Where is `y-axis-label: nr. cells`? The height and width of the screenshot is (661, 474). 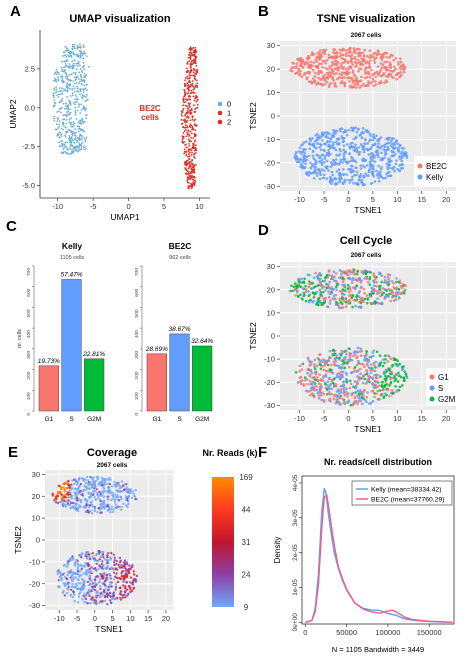
y-axis-label: nr. cells is located at coordinates (20, 338).